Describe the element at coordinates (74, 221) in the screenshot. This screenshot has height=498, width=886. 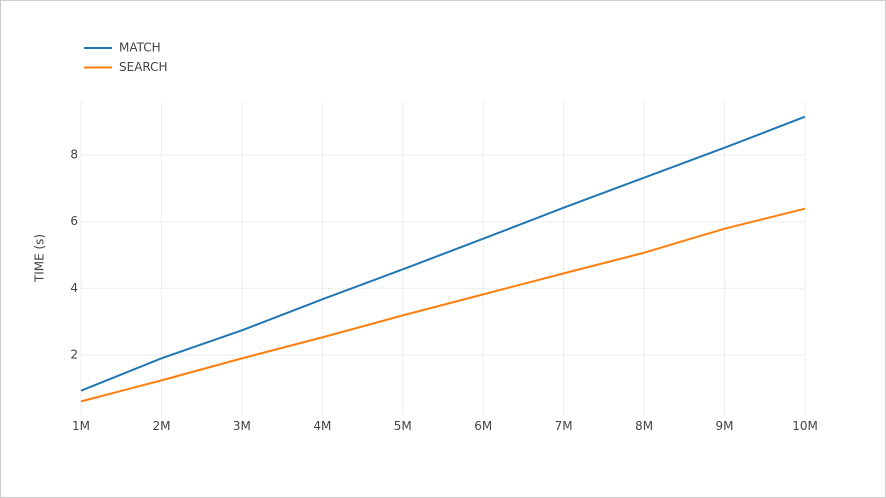
I see `y-tick-label: 6` at that location.